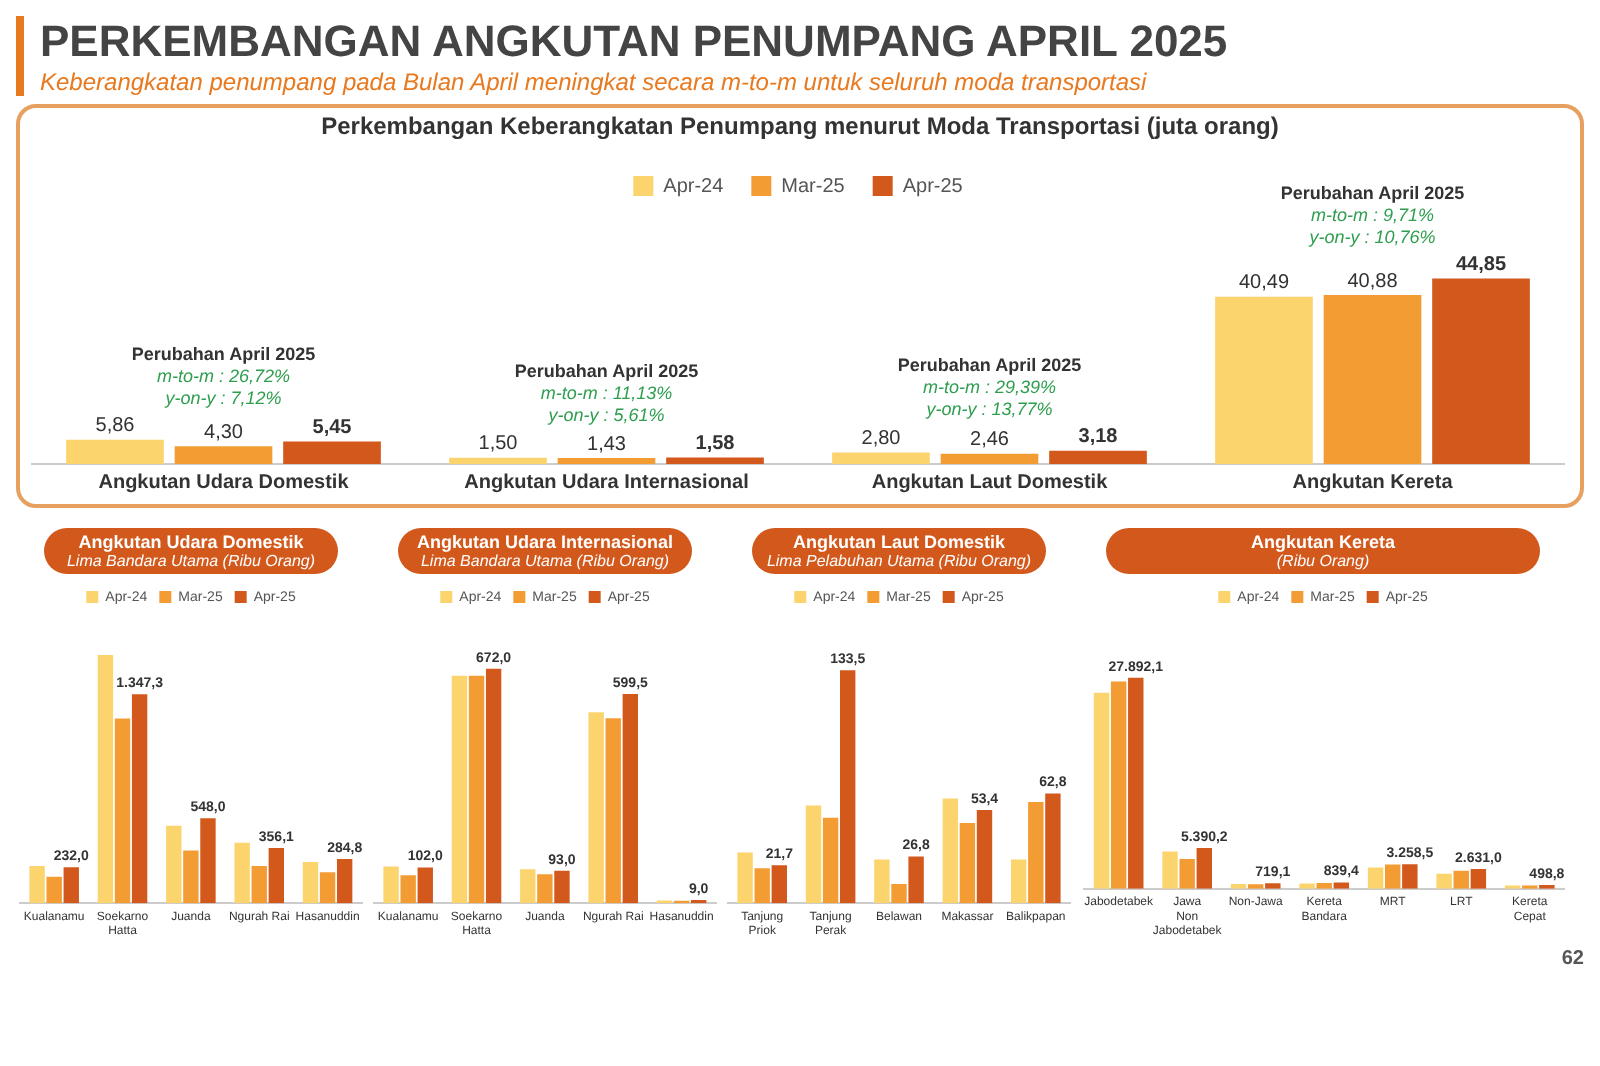 Image resolution: width=1600 pixels, height=1066 pixels. I want to click on legend-label: Mar-25, so click(813, 186).